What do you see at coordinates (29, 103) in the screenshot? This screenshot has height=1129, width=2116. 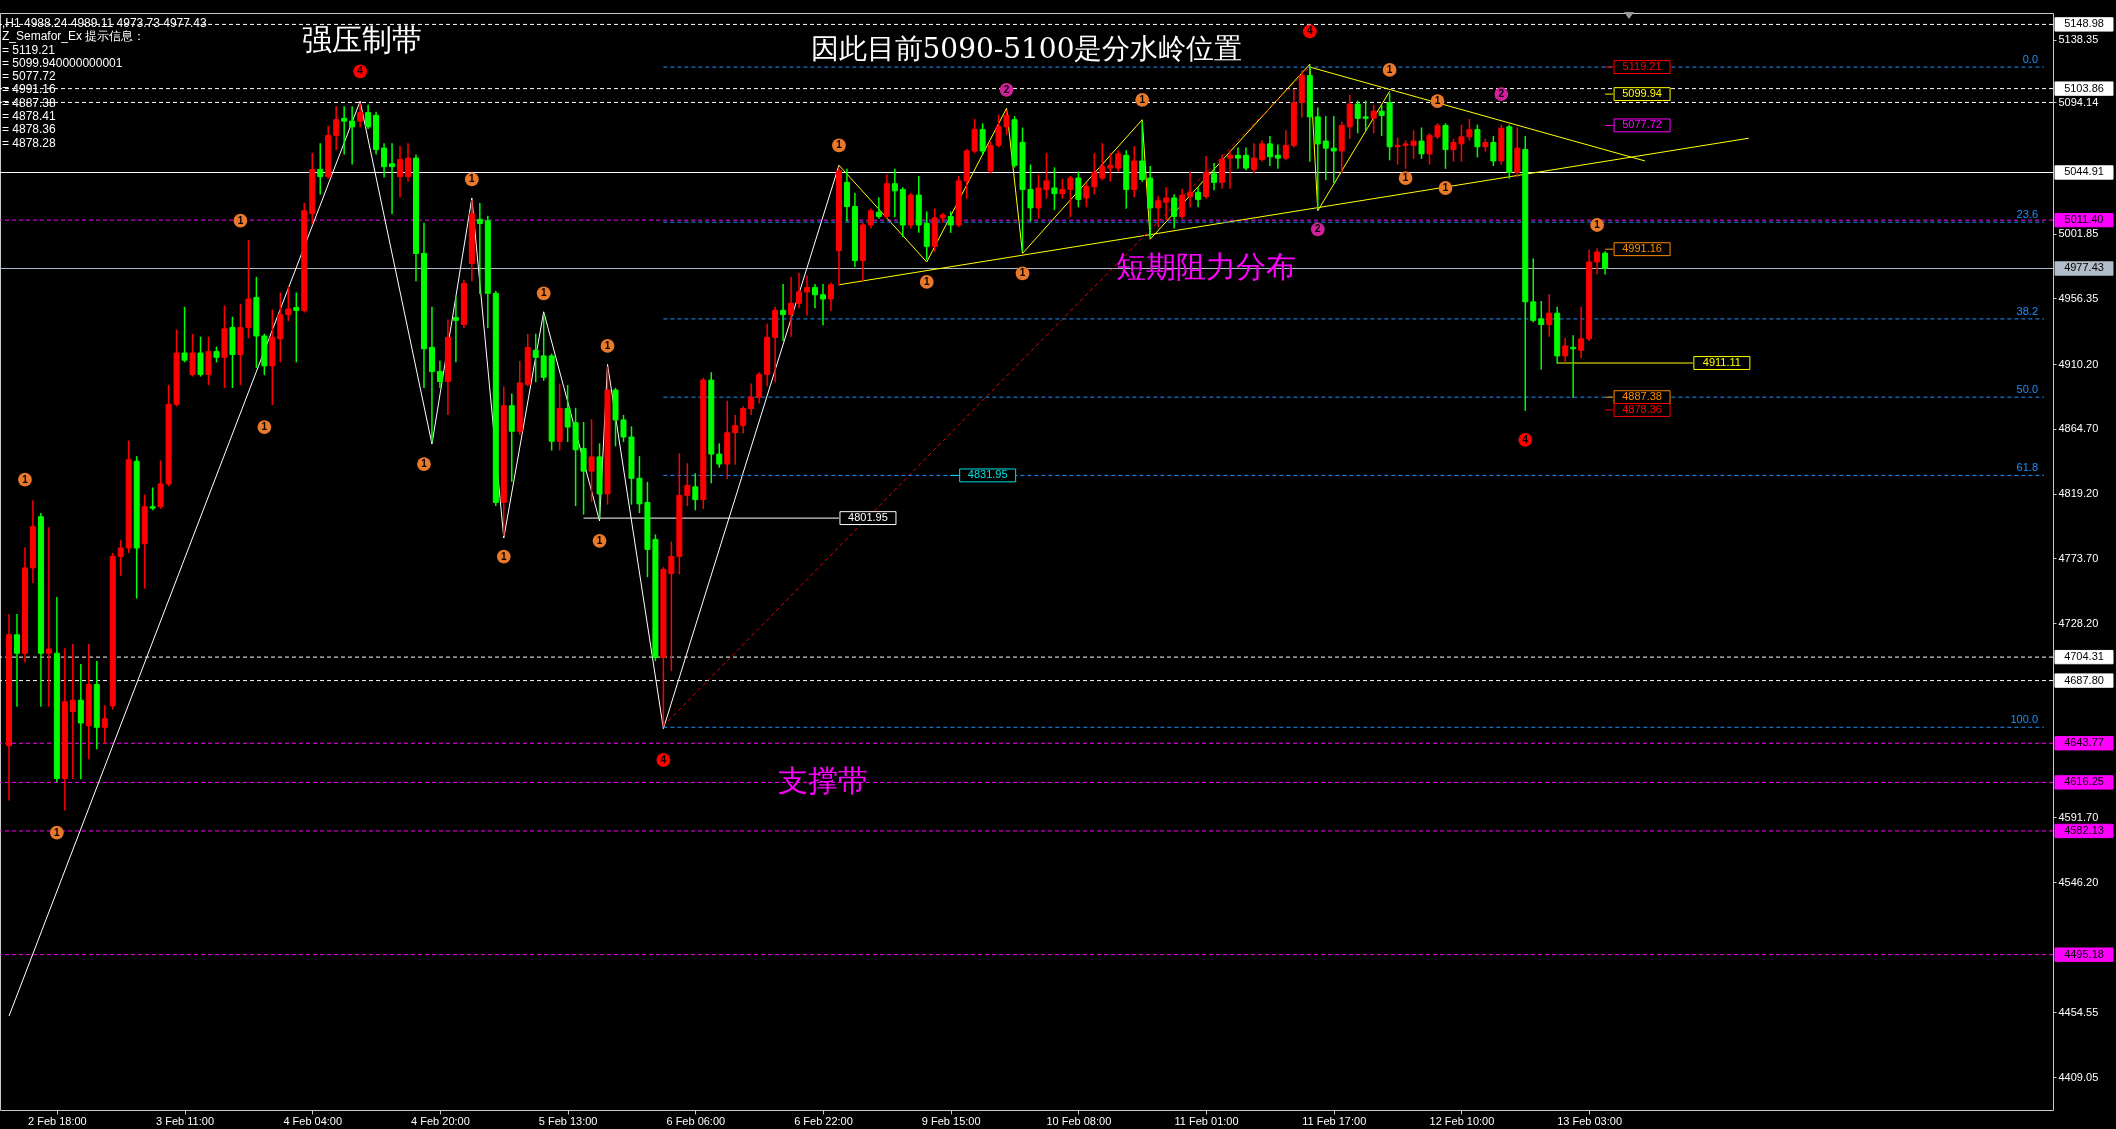 I see `annotation: = 4887.38` at bounding box center [29, 103].